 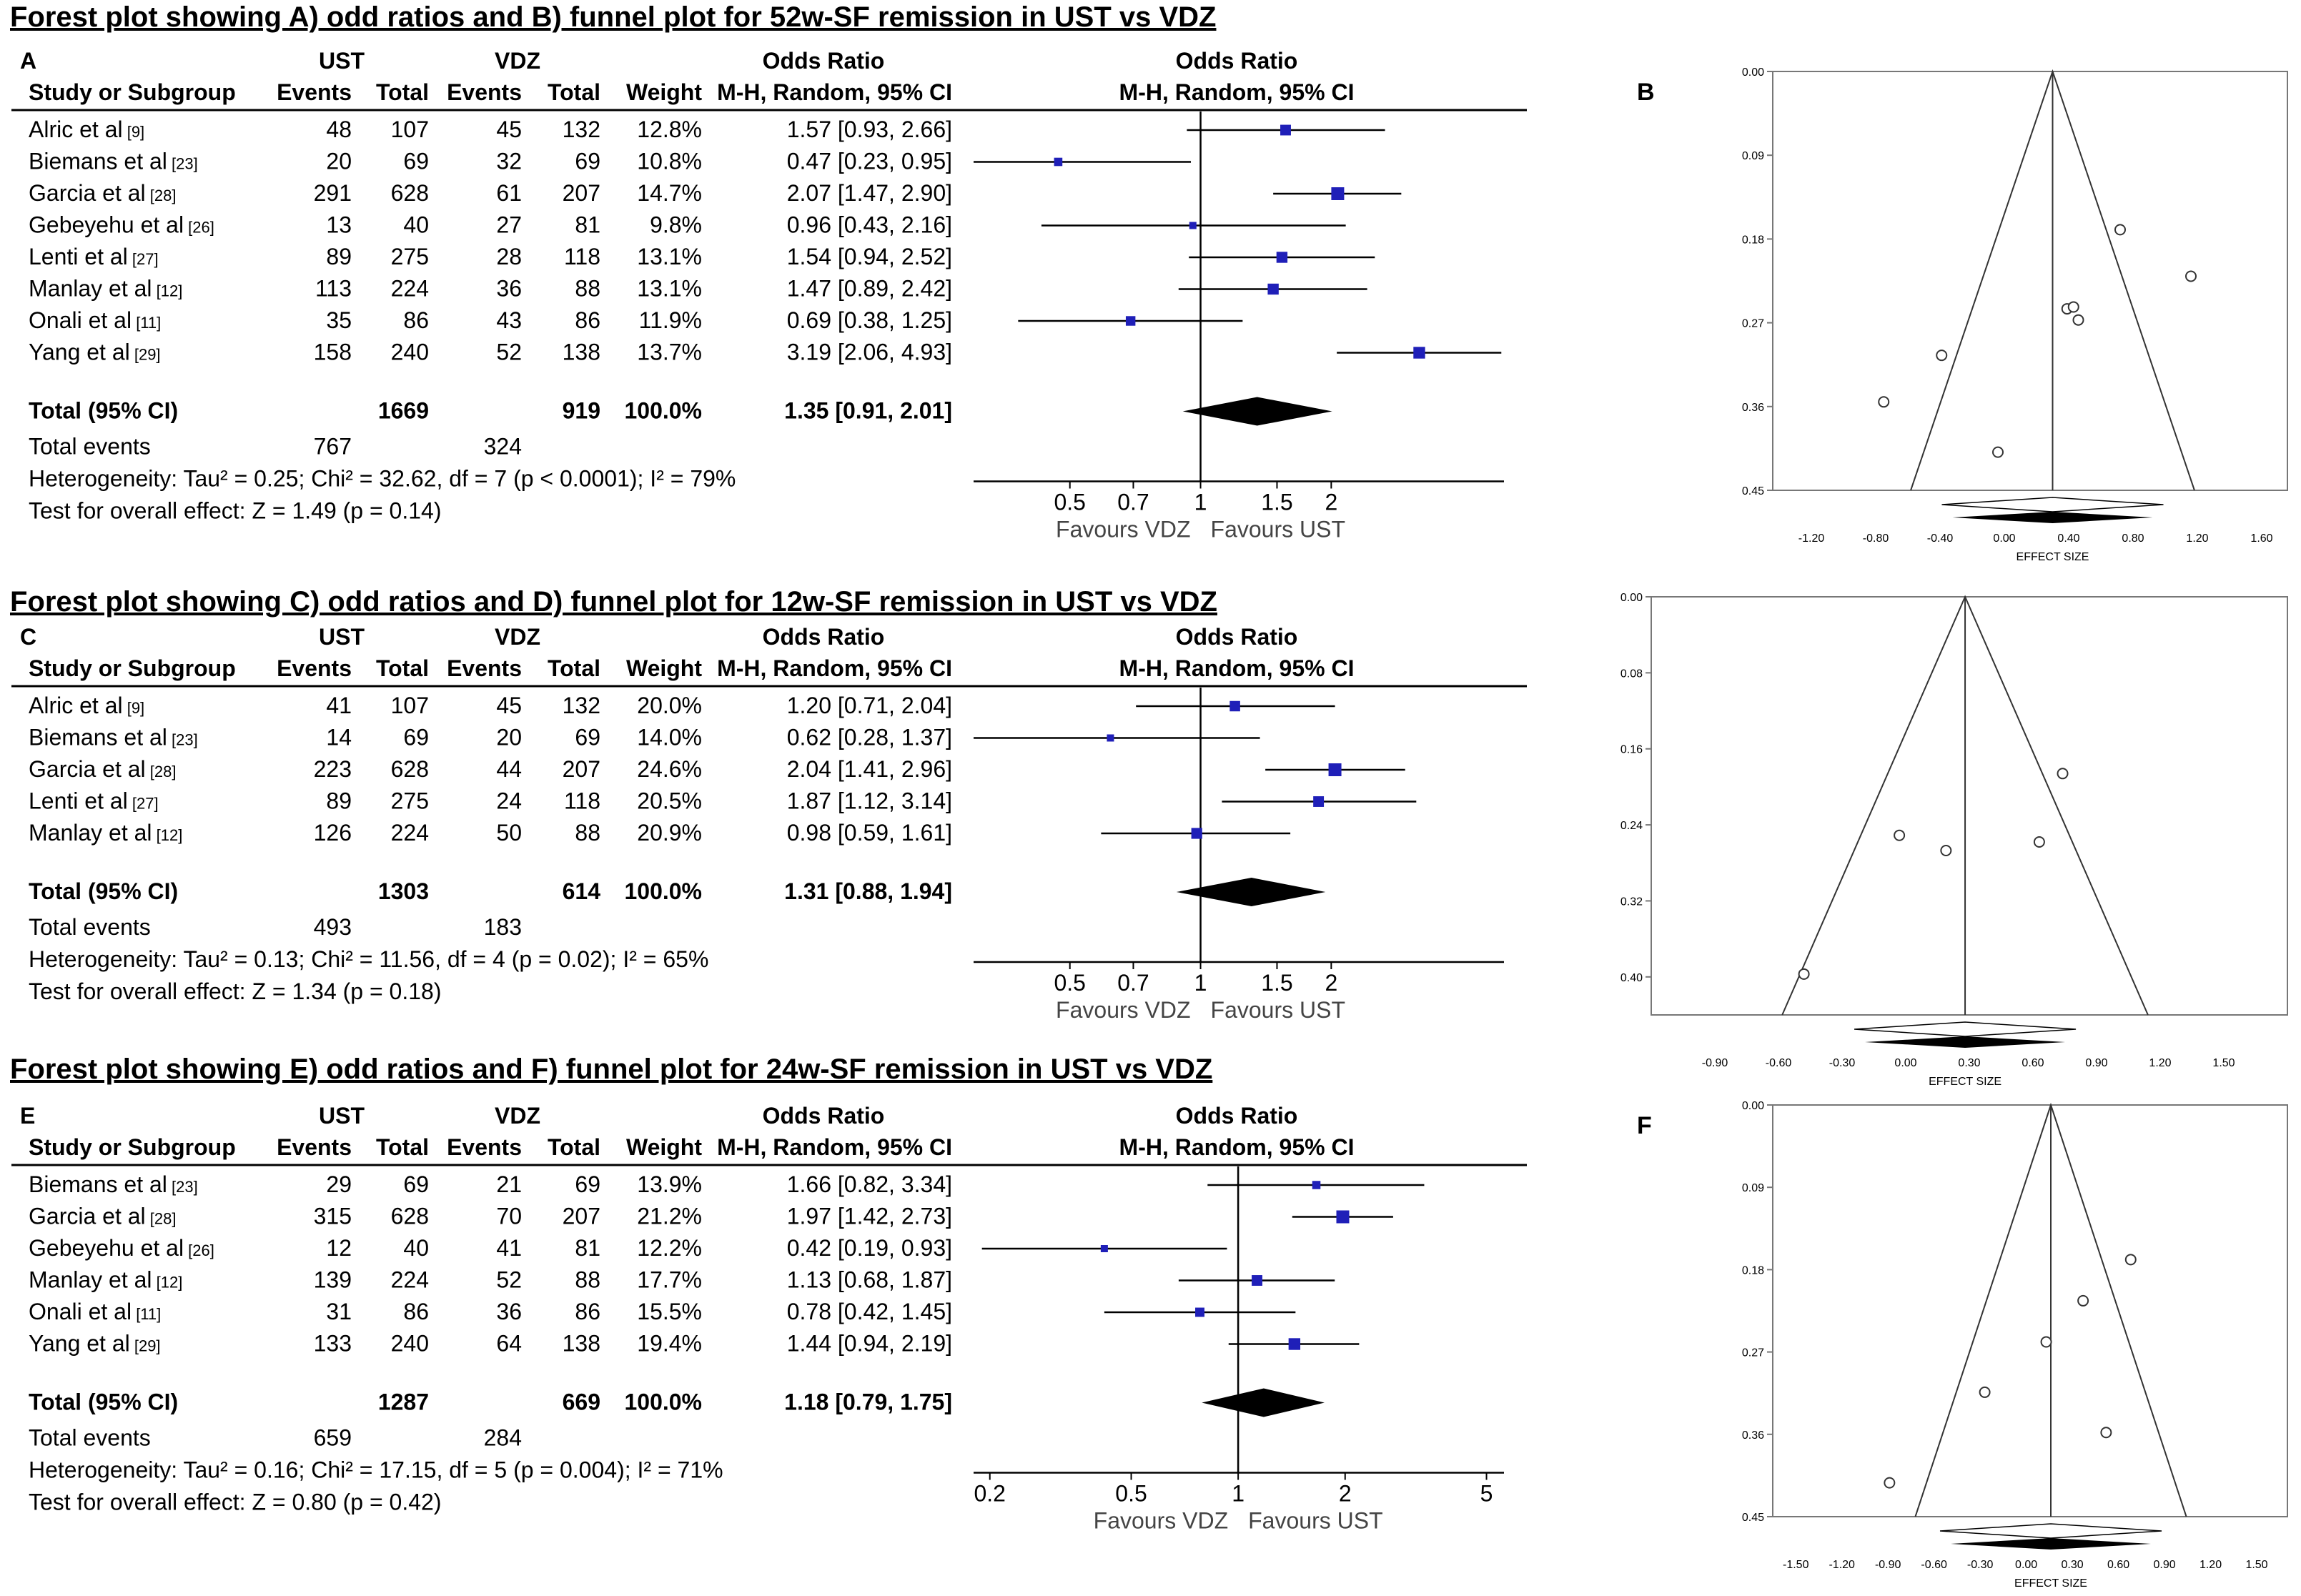 What do you see at coordinates (333, 447) in the screenshot?
I see `total-events-ust: 767` at bounding box center [333, 447].